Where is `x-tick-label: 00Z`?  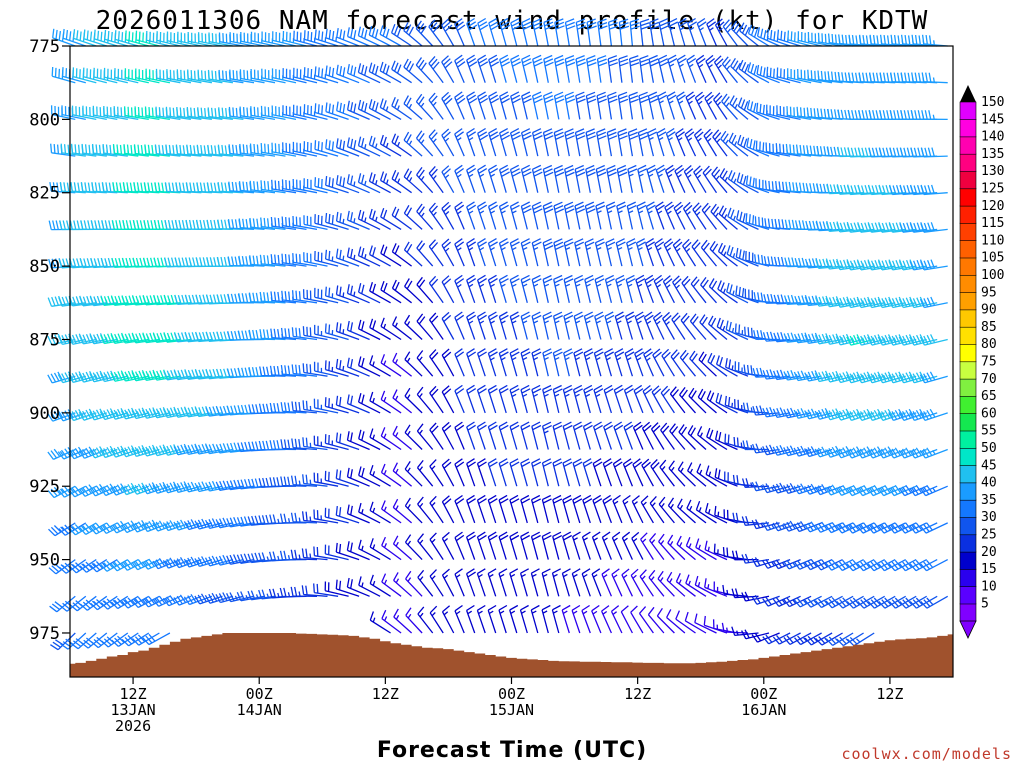
x-tick-label: 00Z is located at coordinates (763, 694).